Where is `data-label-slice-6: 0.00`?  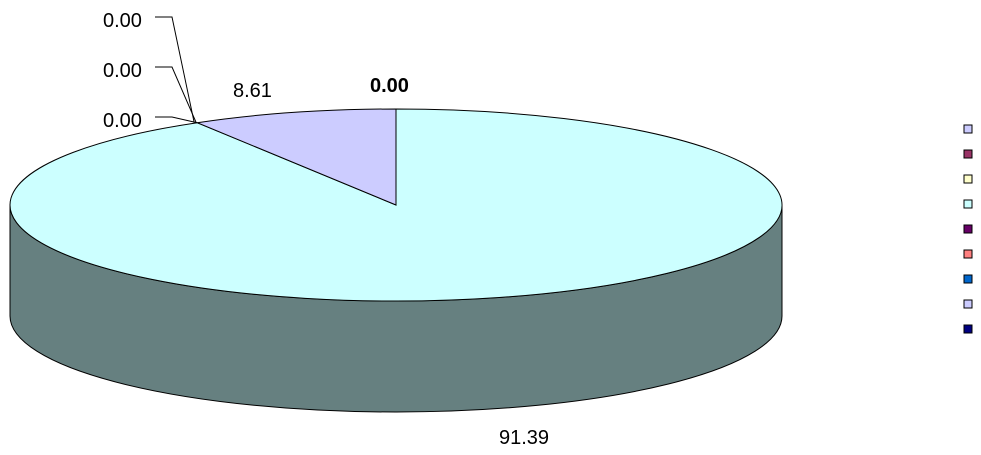 data-label-slice-6: 0.00 is located at coordinates (122, 121).